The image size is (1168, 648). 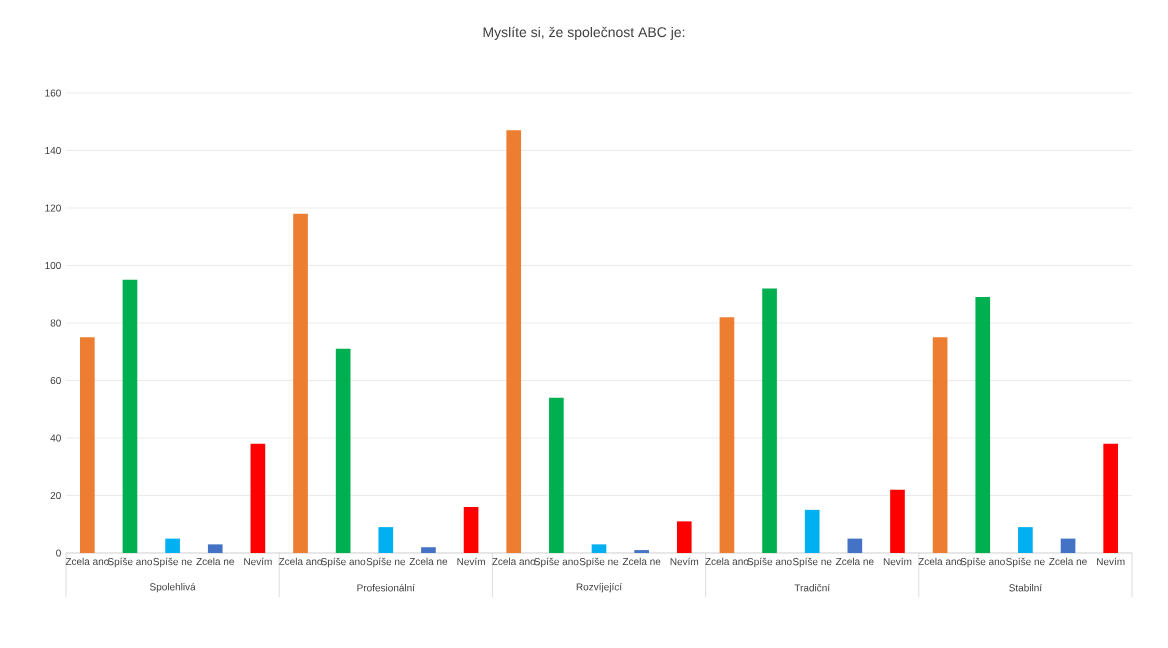 I want to click on y-tick-label: 120, so click(x=53, y=208).